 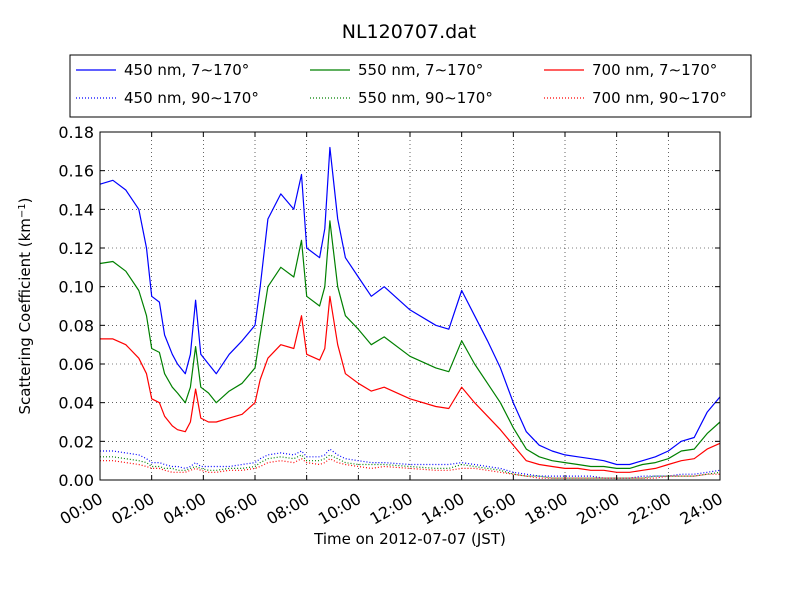 What do you see at coordinates (654, 70) in the screenshot?
I see `legend-label: 700 nm, 7∼170°` at bounding box center [654, 70].